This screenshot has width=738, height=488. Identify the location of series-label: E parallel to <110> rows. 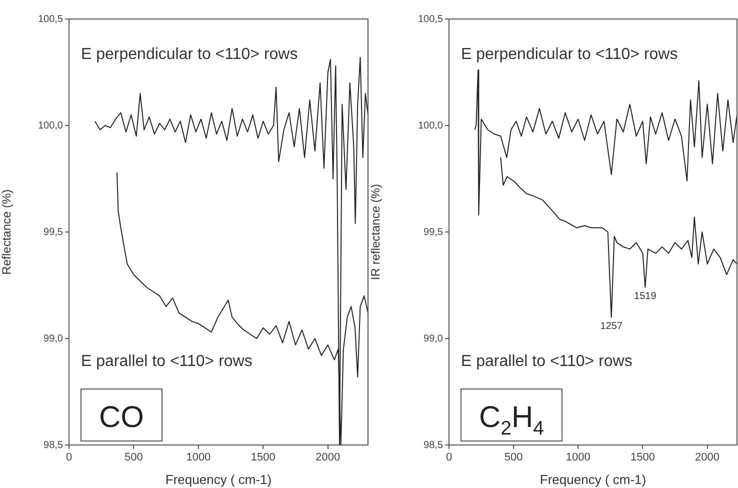
(166, 361).